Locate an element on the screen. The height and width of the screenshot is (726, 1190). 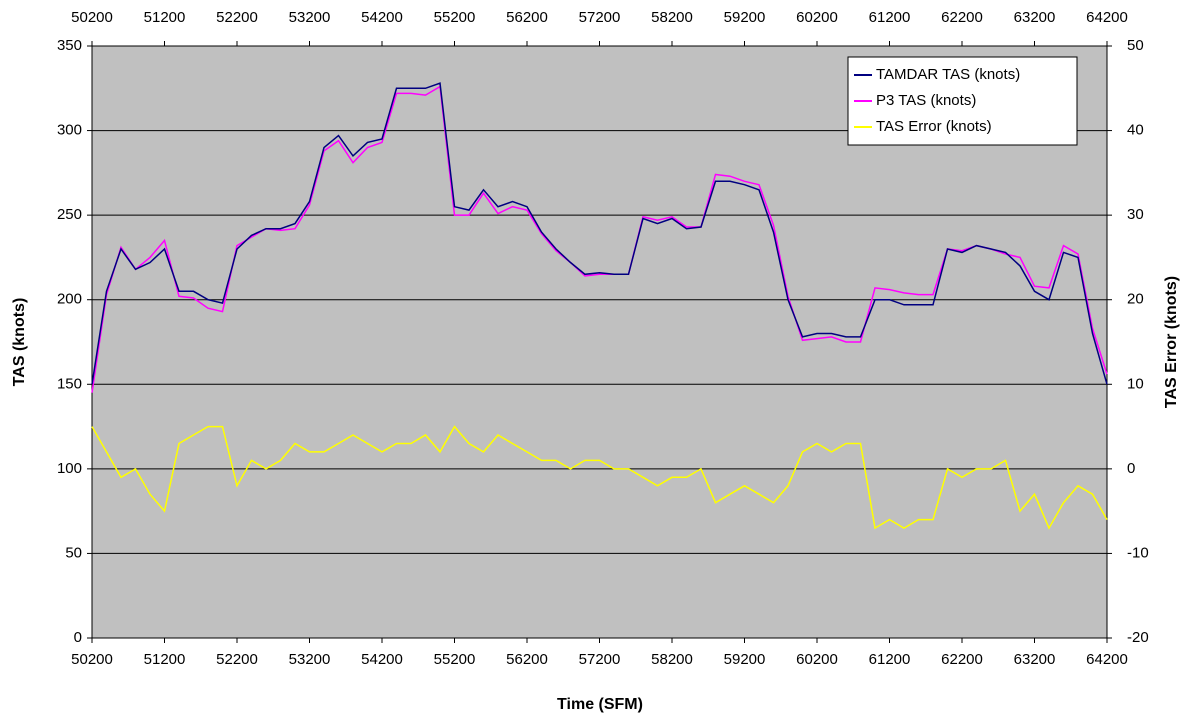
x-tick-label: 52200 is located at coordinates (237, 659).